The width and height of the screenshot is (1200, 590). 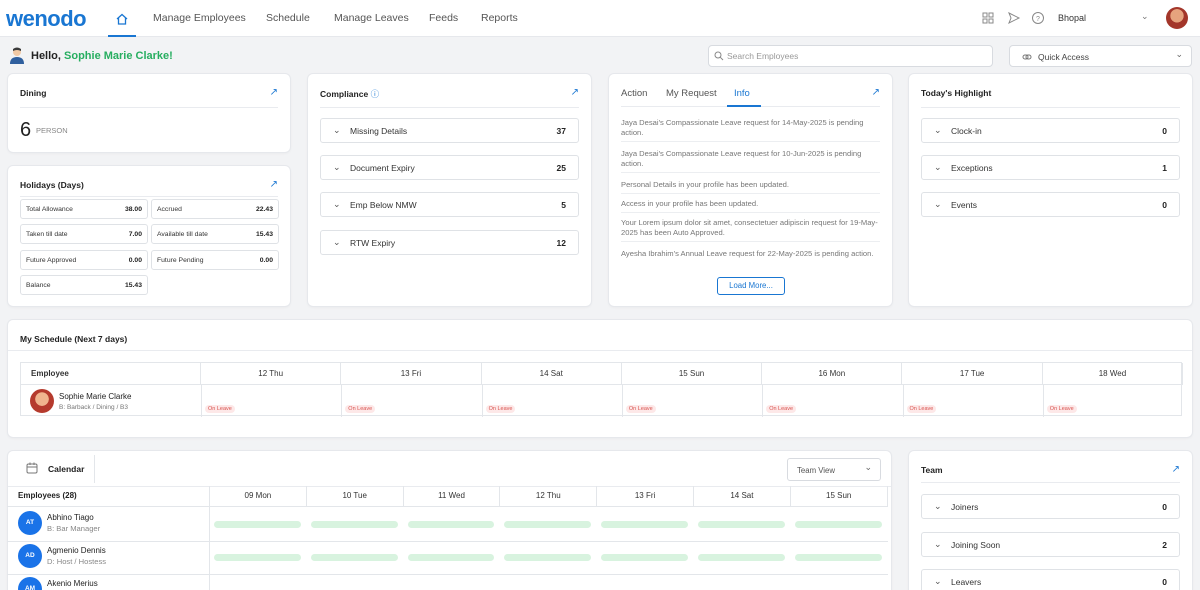 What do you see at coordinates (449, 242) in the screenshot?
I see `compliance-rtw-expiry: ⌄ RTW Expiry 12` at bounding box center [449, 242].